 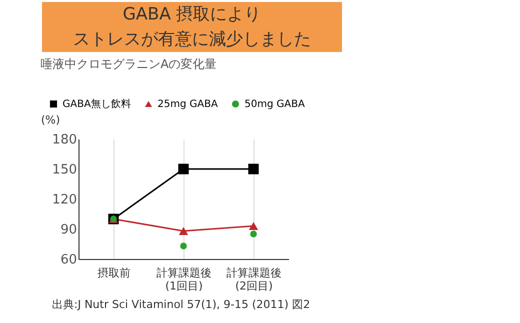 I want to click on x-tick-label: 計算課題後 (2回目), so click(x=254, y=279).